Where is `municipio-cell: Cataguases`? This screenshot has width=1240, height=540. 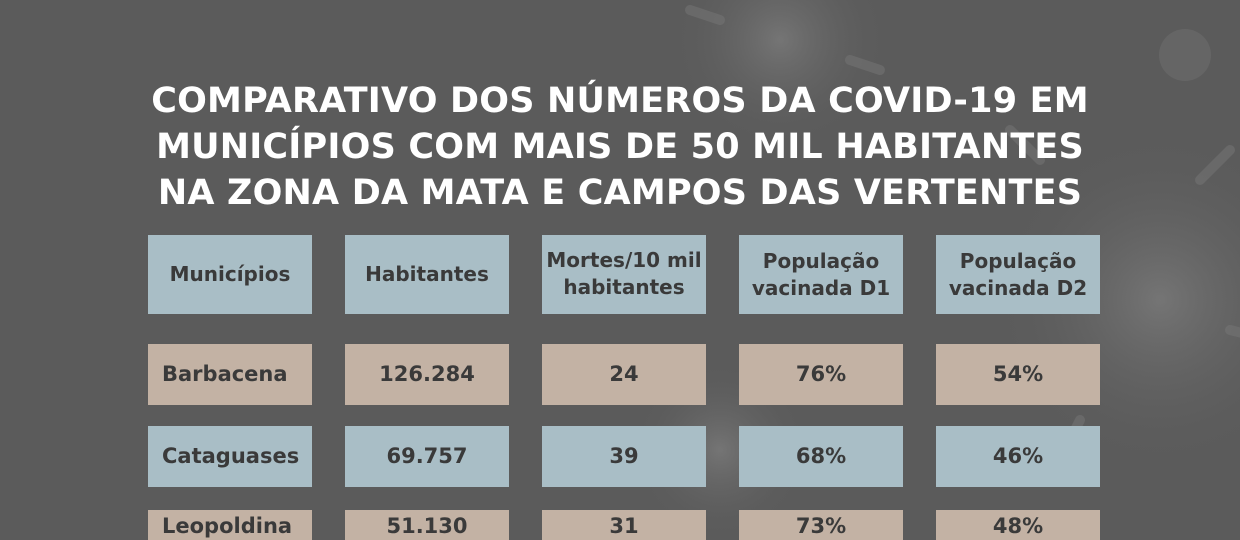
municipio-cell: Cataguases is located at coordinates (230, 456).